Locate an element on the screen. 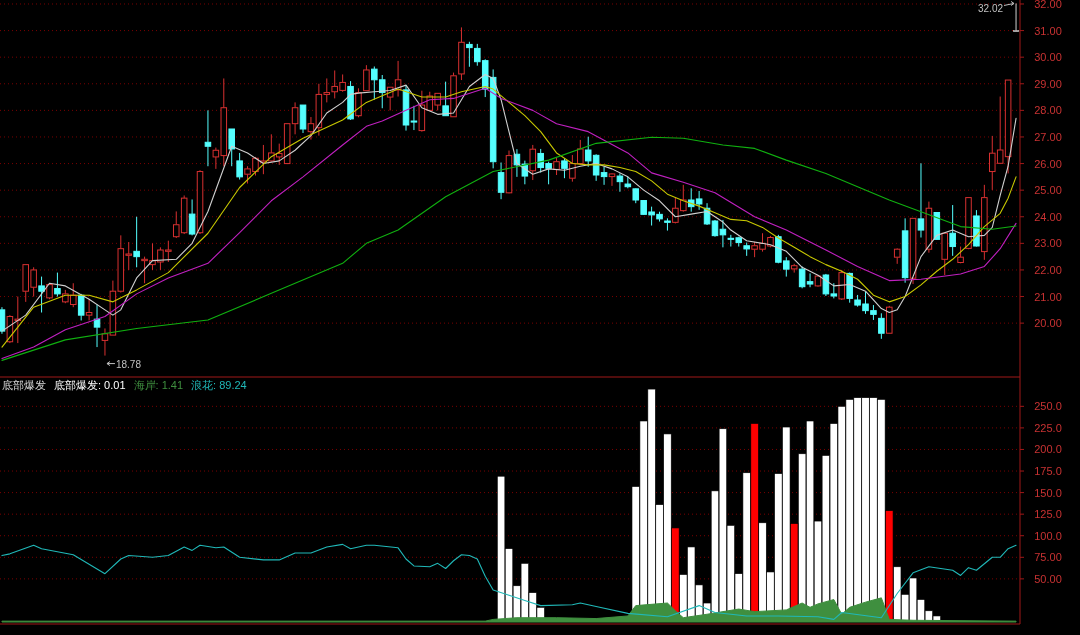  y-tick-label: 175.0 is located at coordinates (1048, 471).